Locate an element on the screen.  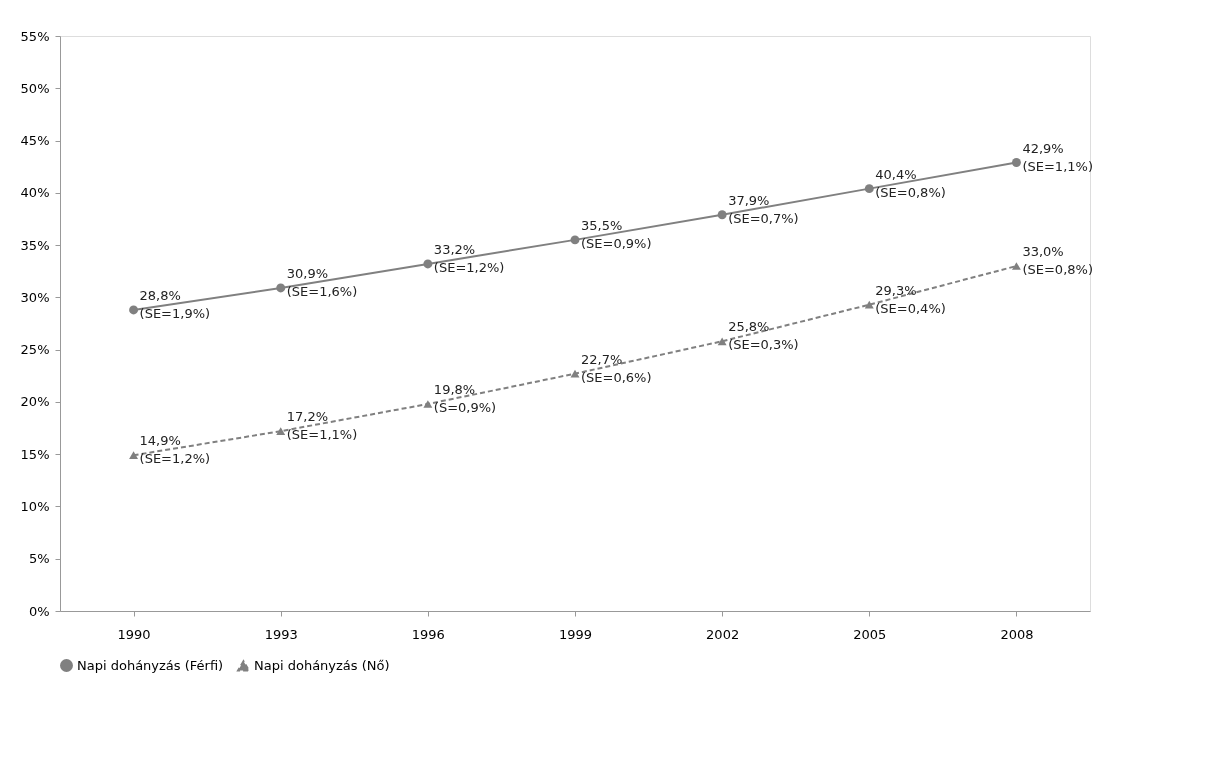
data-label: 33,2% (SE=1,2%) is located at coordinates (469, 258).